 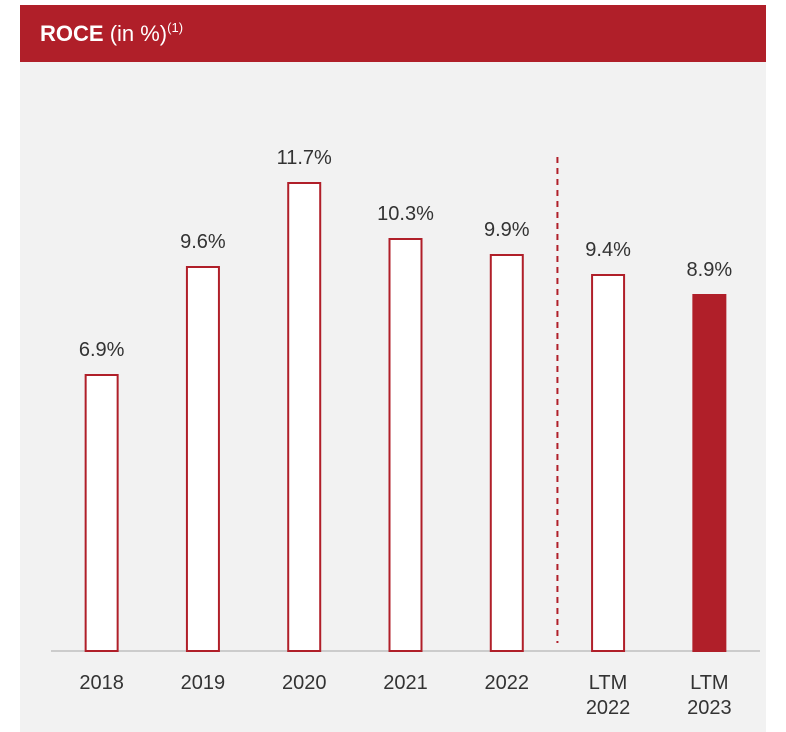 What do you see at coordinates (506, 230) in the screenshot?
I see `value-label: 9.9%` at bounding box center [506, 230].